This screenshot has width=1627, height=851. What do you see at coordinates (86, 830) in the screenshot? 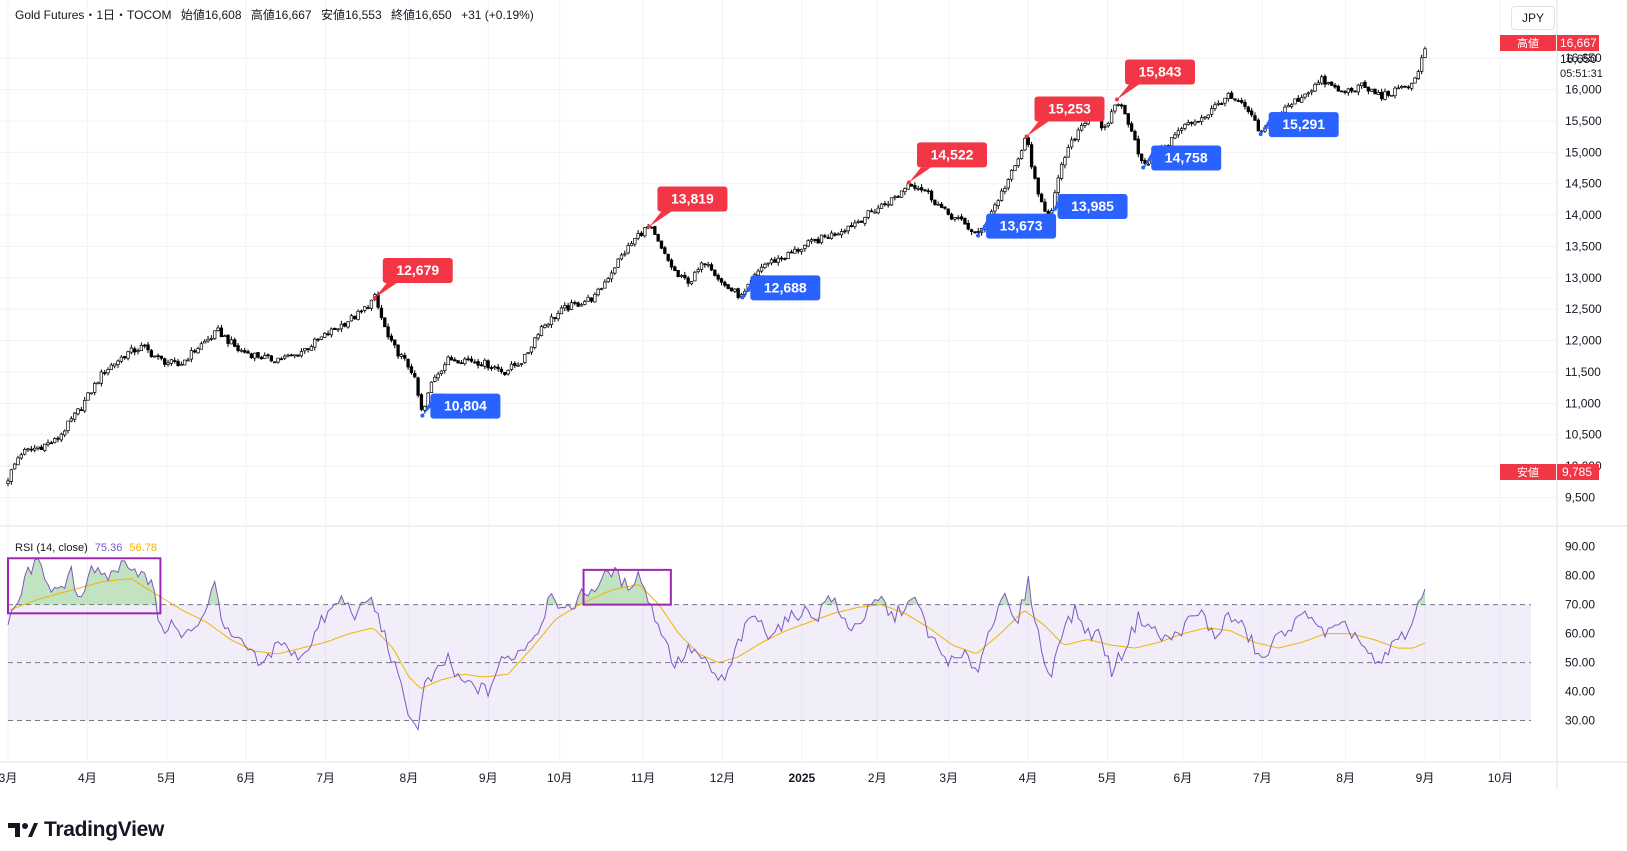
I see `tradingview-logo: TradingView` at bounding box center [86, 830].